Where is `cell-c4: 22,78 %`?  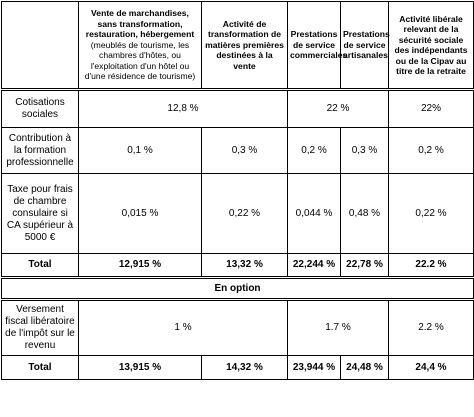
cell-c4: 22,78 % is located at coordinates (364, 265).